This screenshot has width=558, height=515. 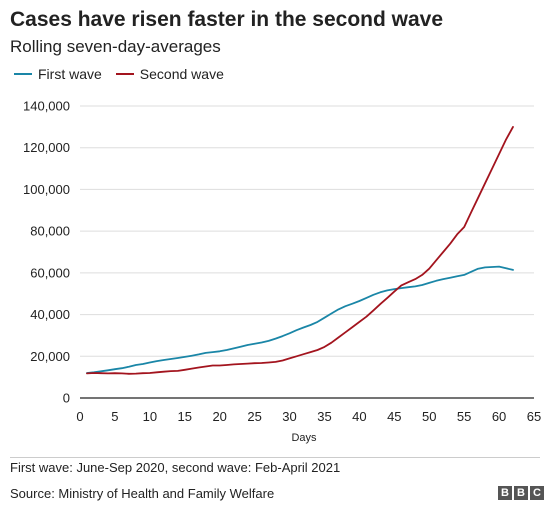 I want to click on y-tick-label: 80,000, so click(x=50, y=231).